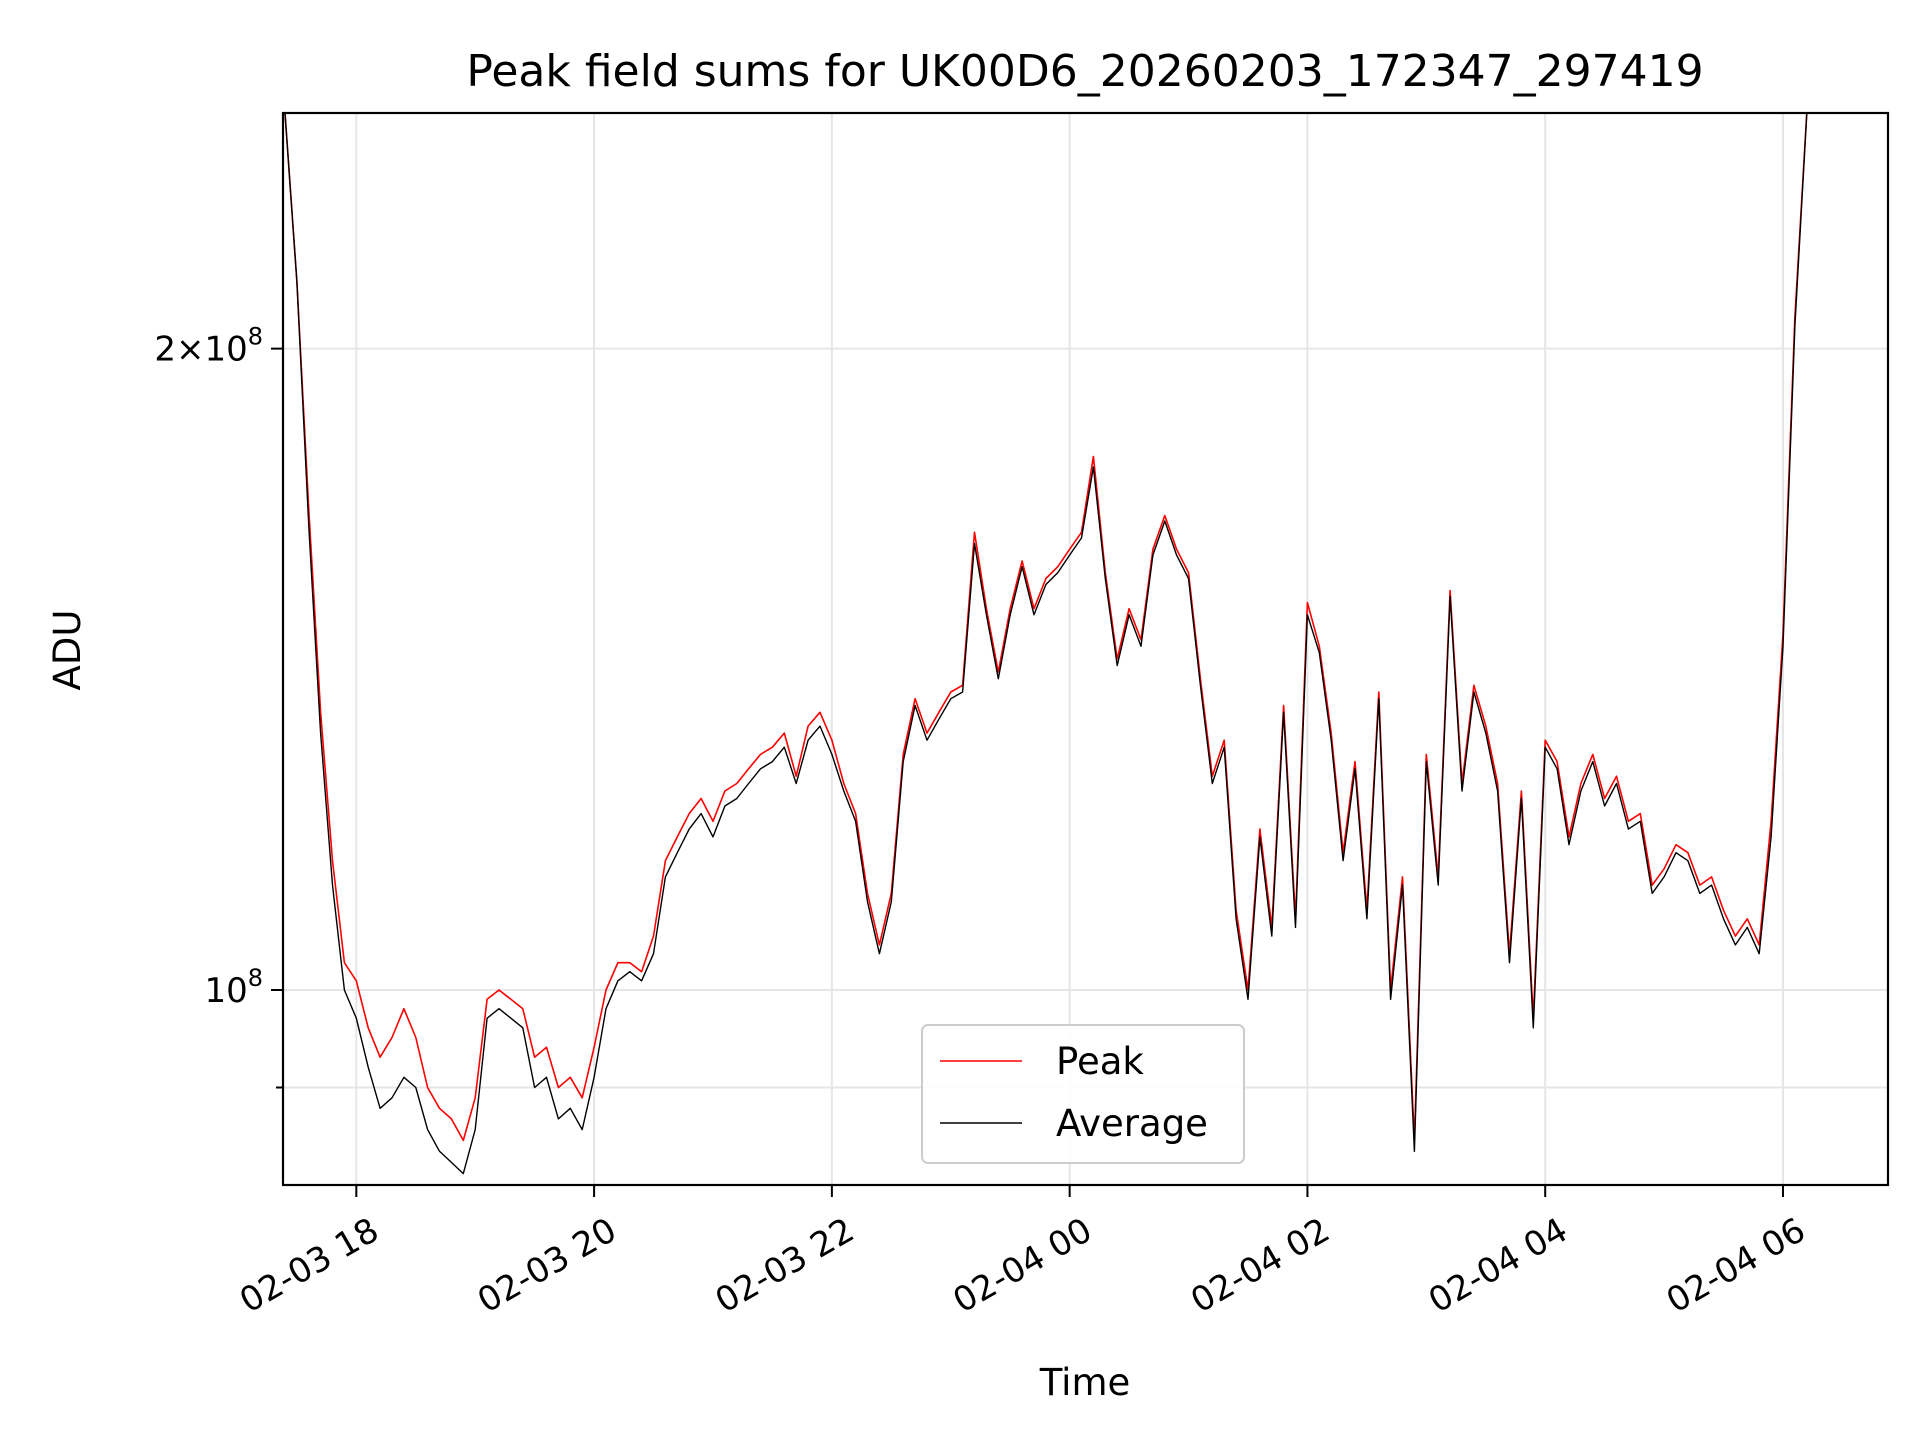 The height and width of the screenshot is (1440, 1920). What do you see at coordinates (1736, 1265) in the screenshot?
I see `x-tick-label: 02-04 06` at bounding box center [1736, 1265].